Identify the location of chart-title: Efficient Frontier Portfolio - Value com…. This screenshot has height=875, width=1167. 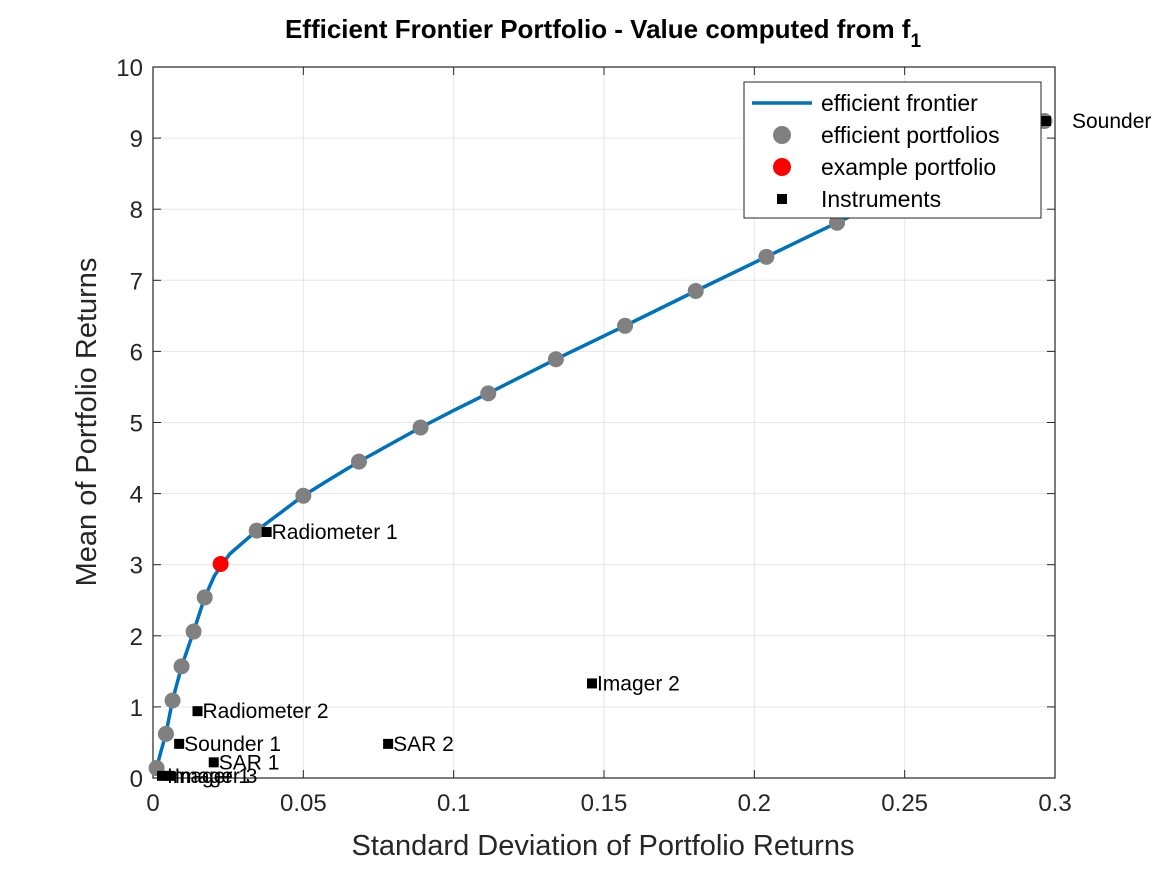
(603, 33).